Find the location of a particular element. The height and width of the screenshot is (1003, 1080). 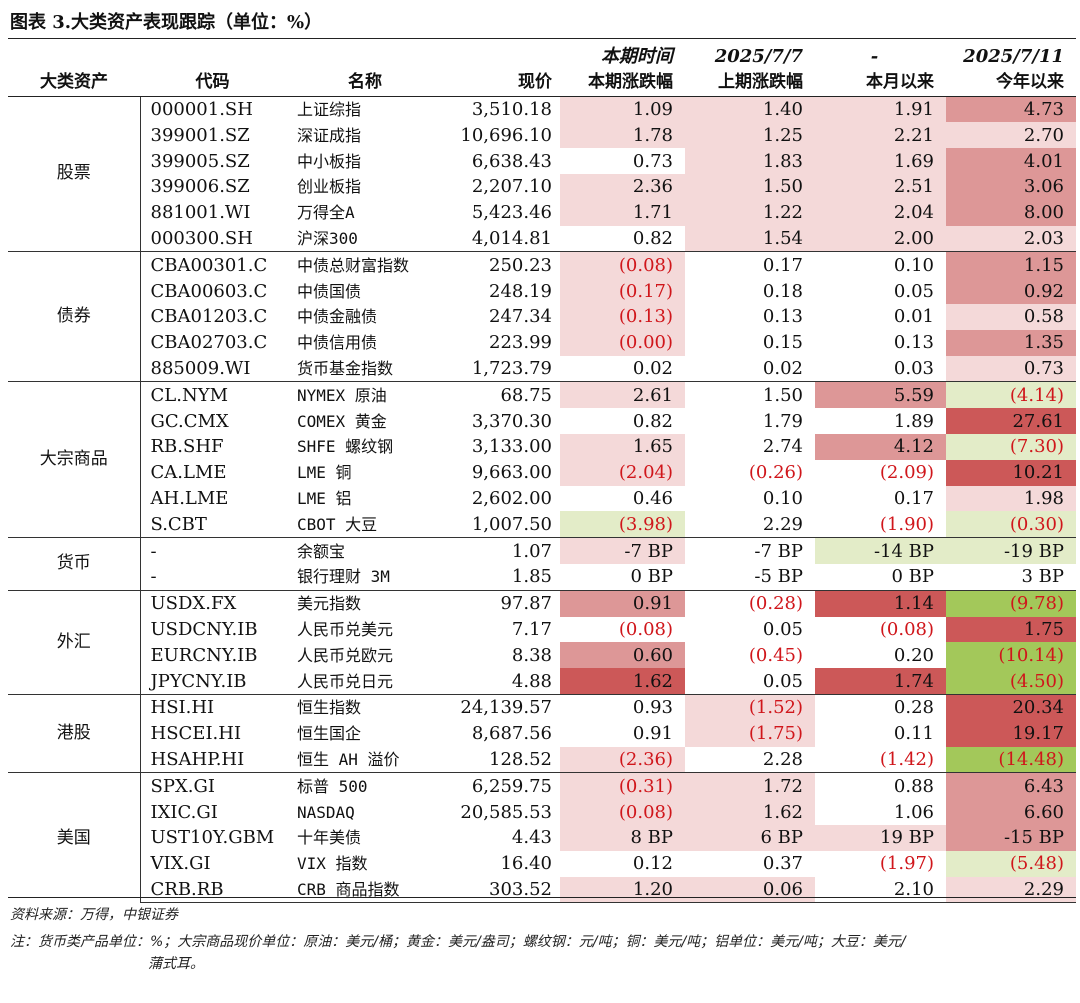

month-to-date-cell: 0.28 is located at coordinates (880, 707).